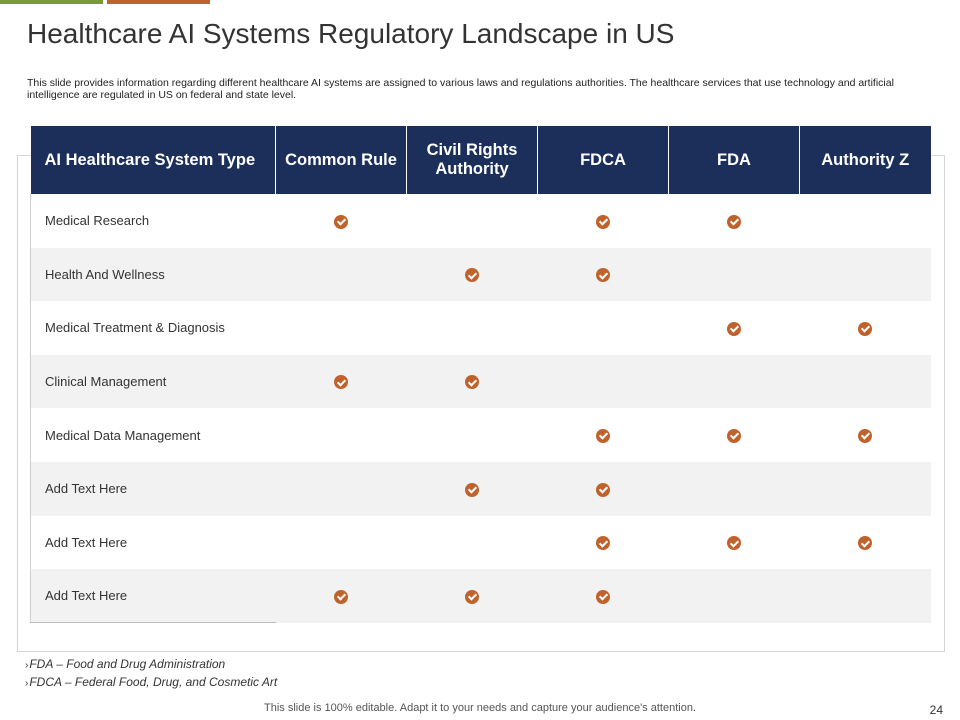 This screenshot has height=720, width=960. What do you see at coordinates (153, 328) in the screenshot?
I see `row-label: Medical Treatment & Diagnosis` at bounding box center [153, 328].